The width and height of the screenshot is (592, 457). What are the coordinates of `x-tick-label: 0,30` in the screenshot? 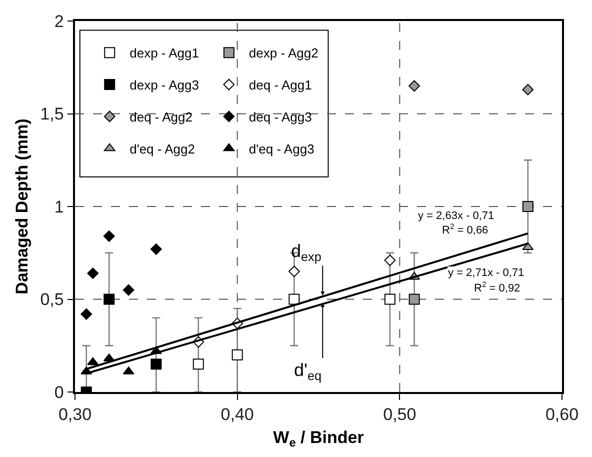 It's located at (75, 414).